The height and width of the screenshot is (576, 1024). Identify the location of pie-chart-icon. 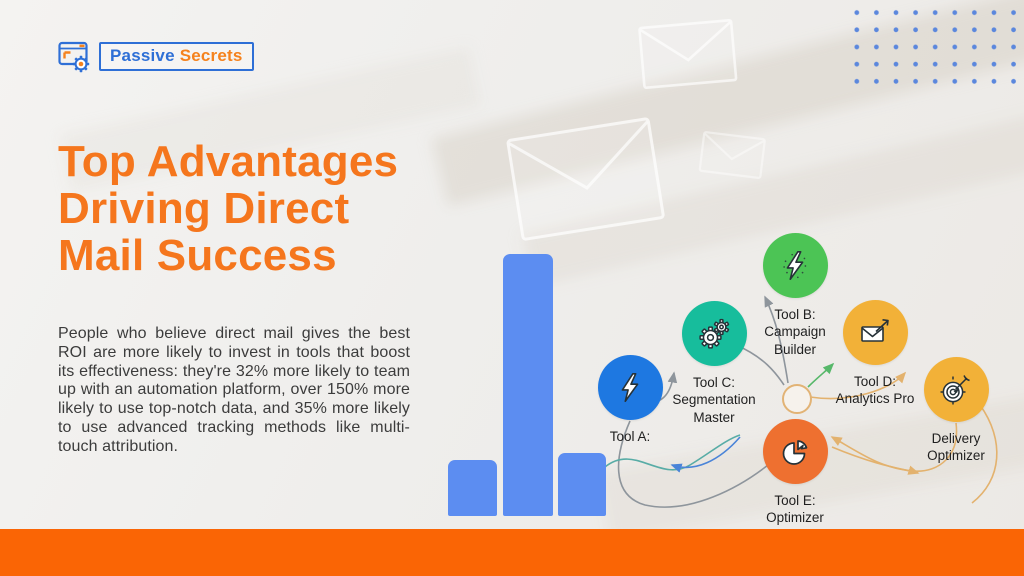
(795, 452).